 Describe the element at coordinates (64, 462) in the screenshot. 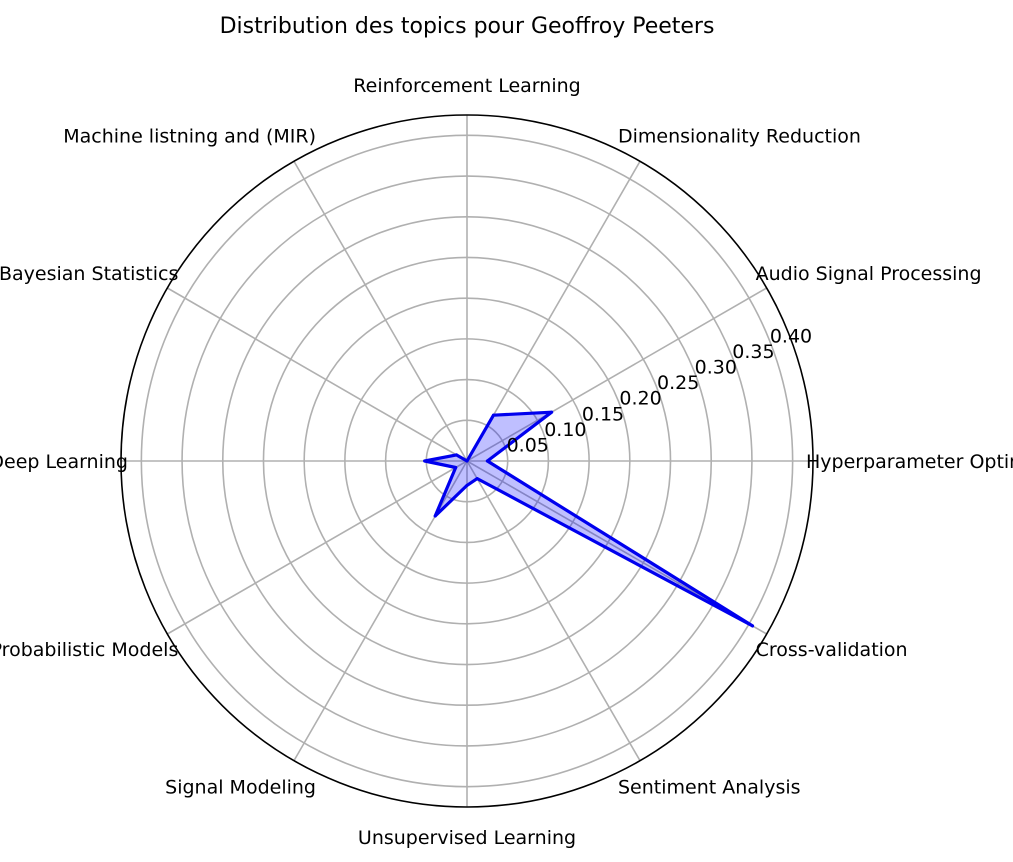

I see `category-label-deep-learning: Deep Learning` at that location.